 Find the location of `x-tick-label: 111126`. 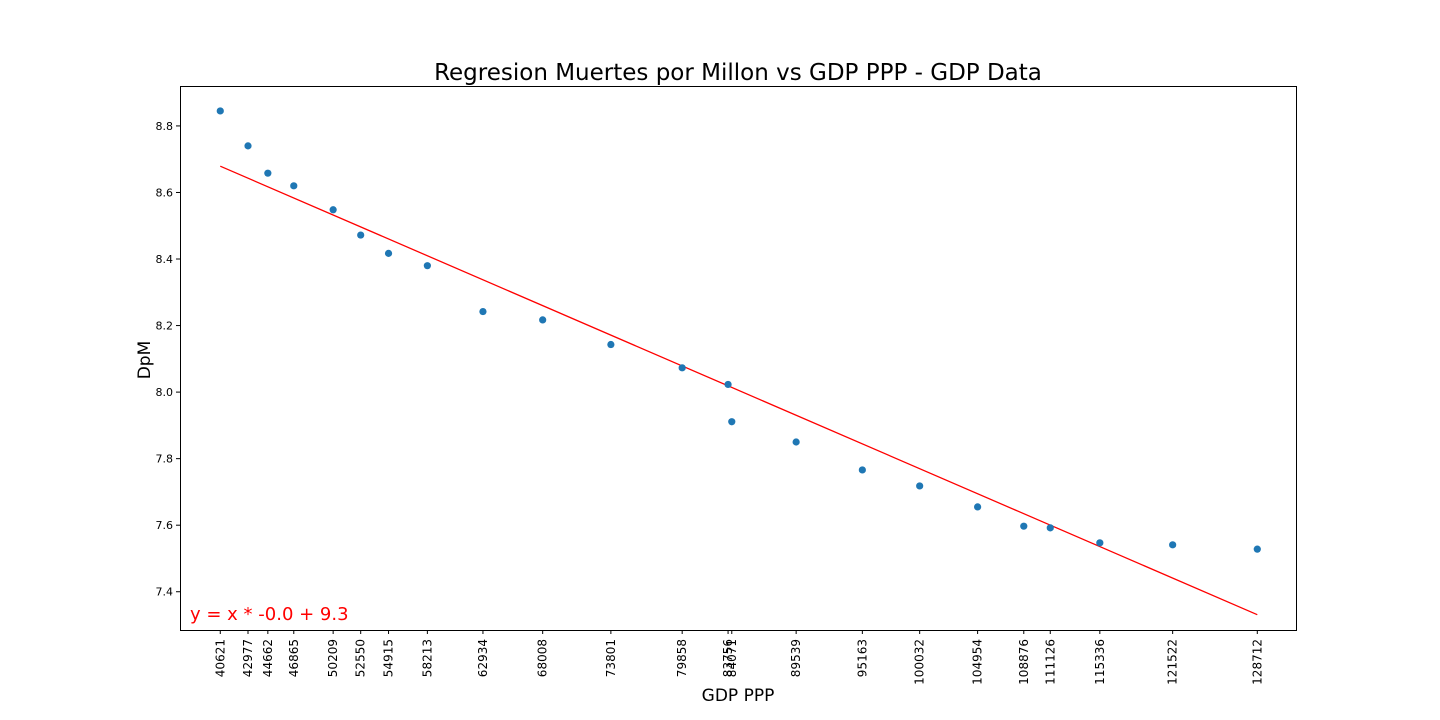

x-tick-label: 111126 is located at coordinates (1050, 662).